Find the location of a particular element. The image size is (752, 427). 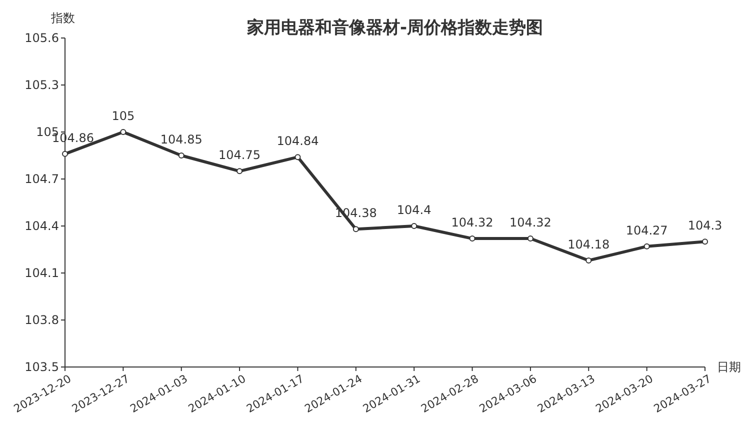

y-tick-label: 105.3 is located at coordinates (41, 85).